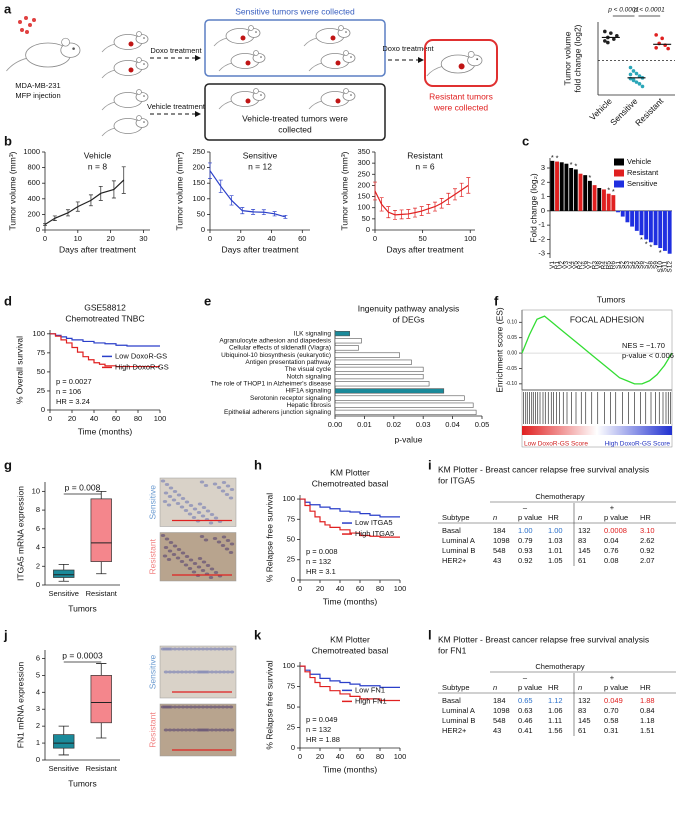 This screenshot has width=681, height=835. Describe the element at coordinates (604, 265) in the screenshot. I see `x-tick-label: R4` at that location.